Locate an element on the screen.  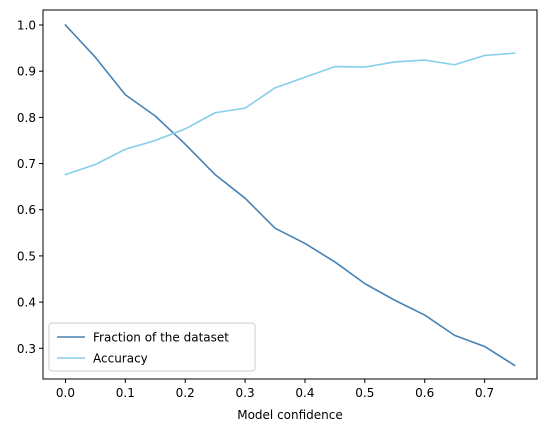
y-tick-label: 0.5 is located at coordinates (26, 256).